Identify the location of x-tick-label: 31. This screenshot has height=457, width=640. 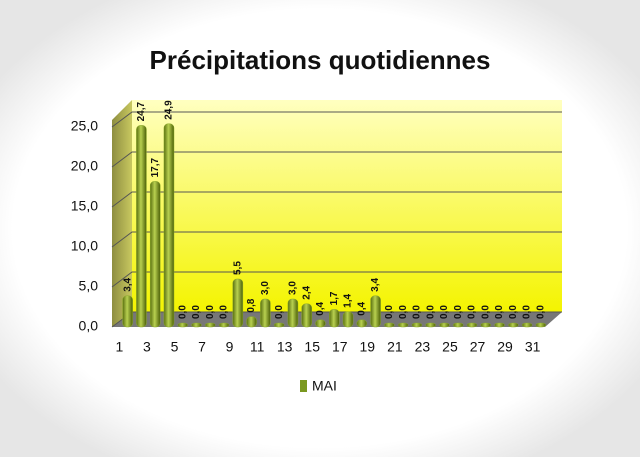
(533, 347).